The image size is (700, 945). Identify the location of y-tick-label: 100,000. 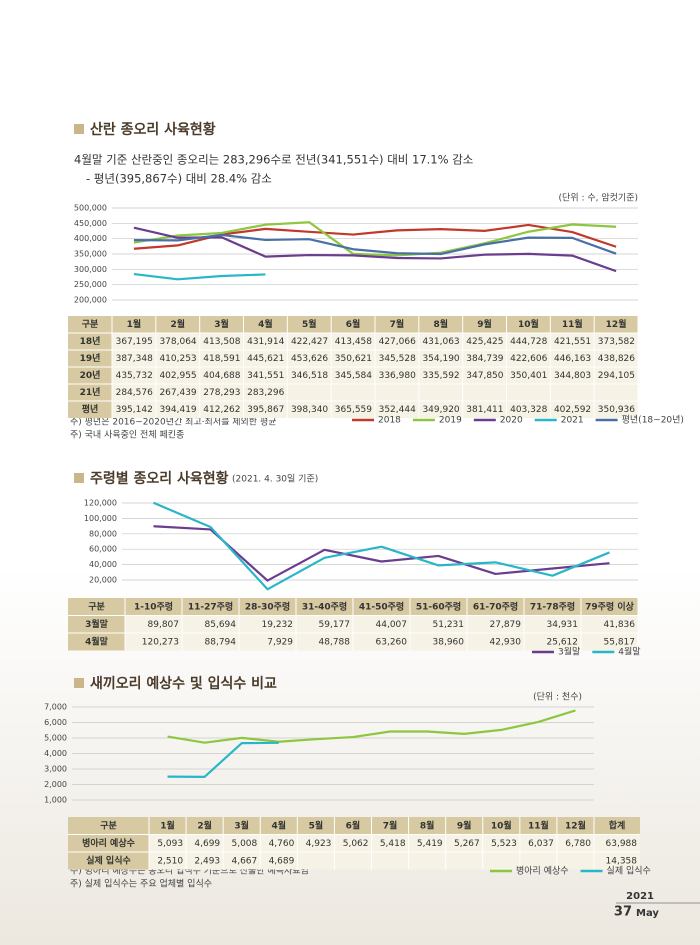
(100, 518).